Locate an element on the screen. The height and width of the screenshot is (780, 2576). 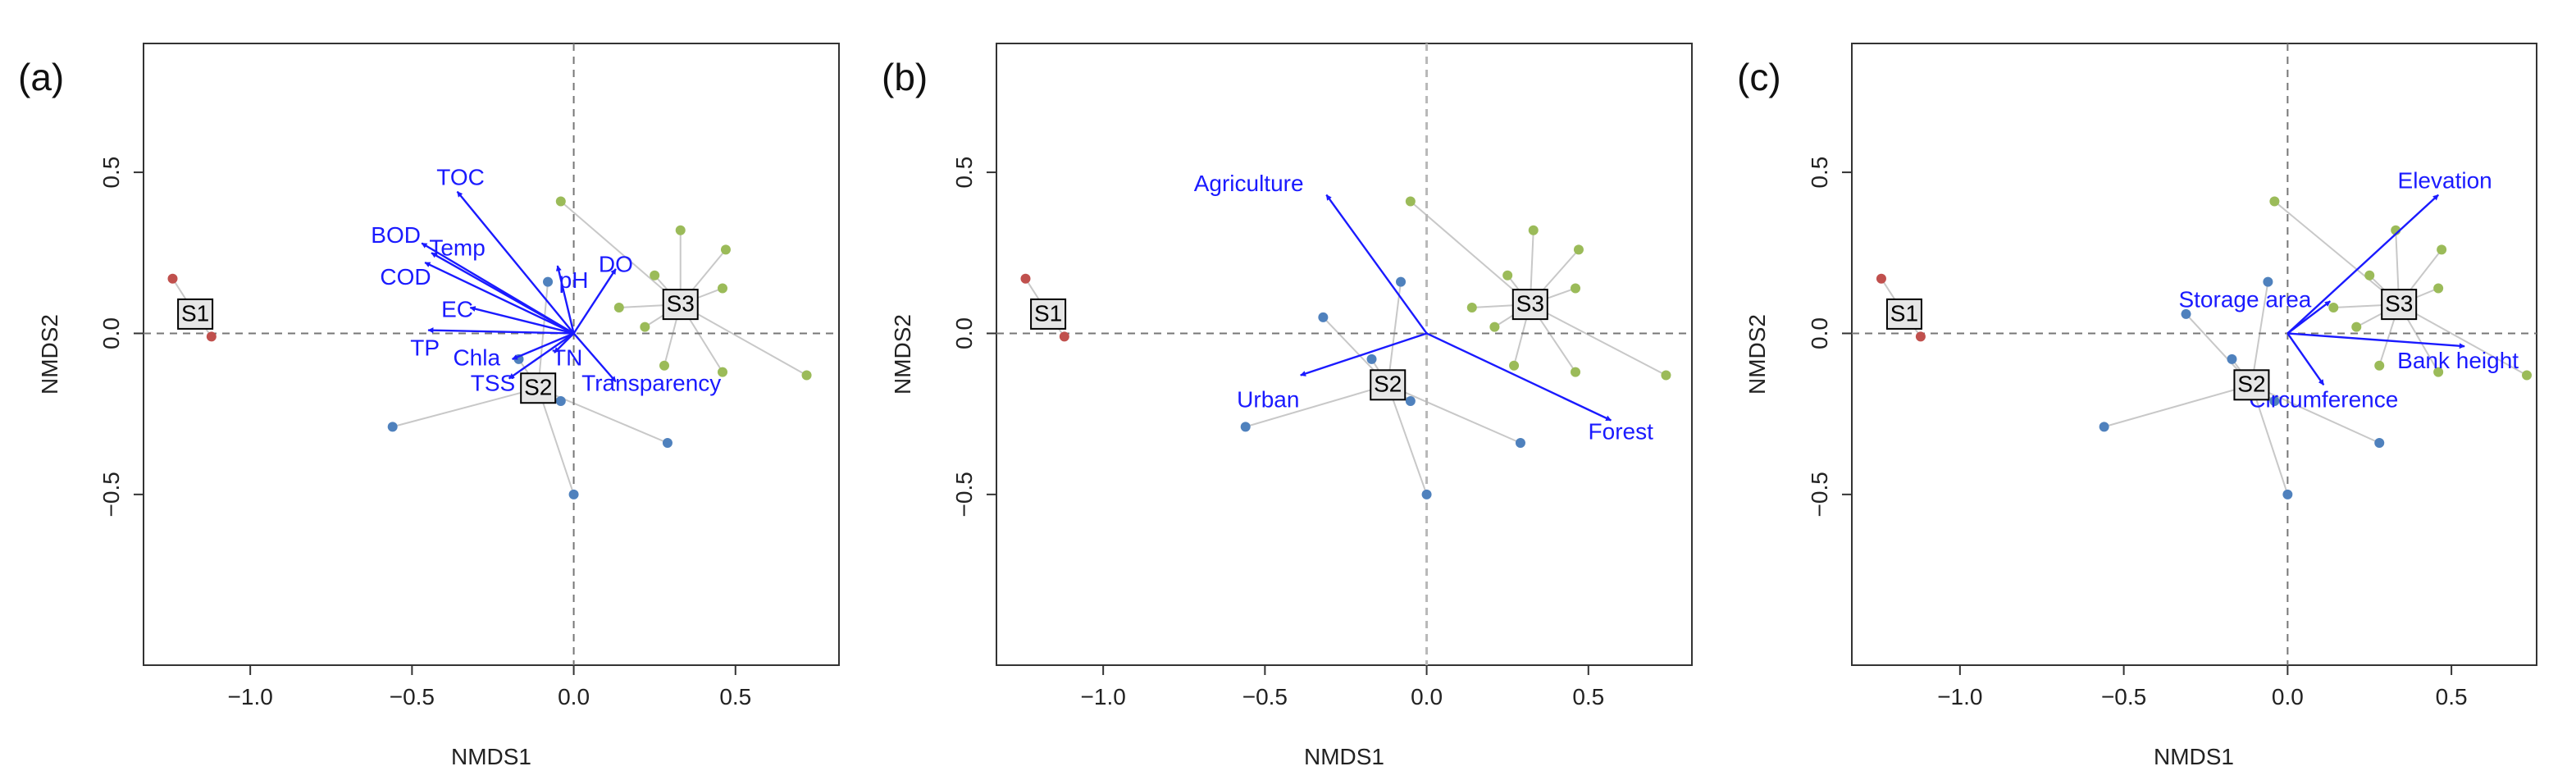
centroid-box-s2 is located at coordinates (2251, 385).